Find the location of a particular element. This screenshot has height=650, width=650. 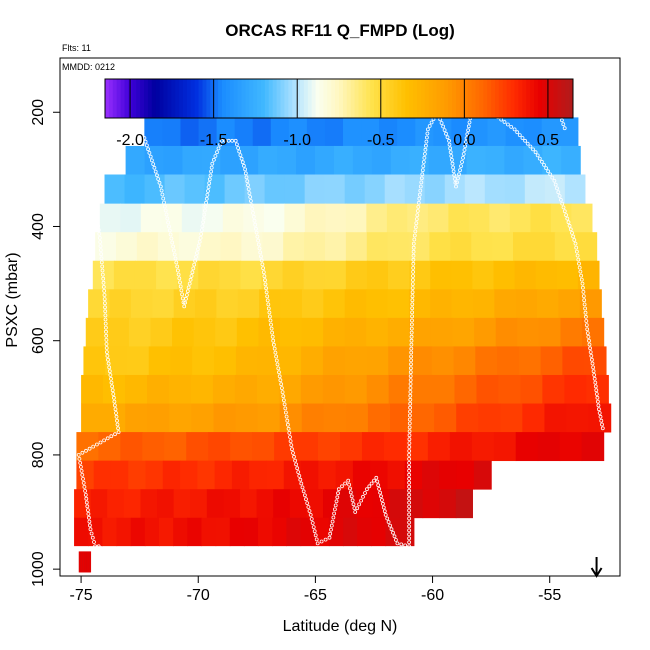

colorbar-tick-label: 0.0 is located at coordinates (464, 140).